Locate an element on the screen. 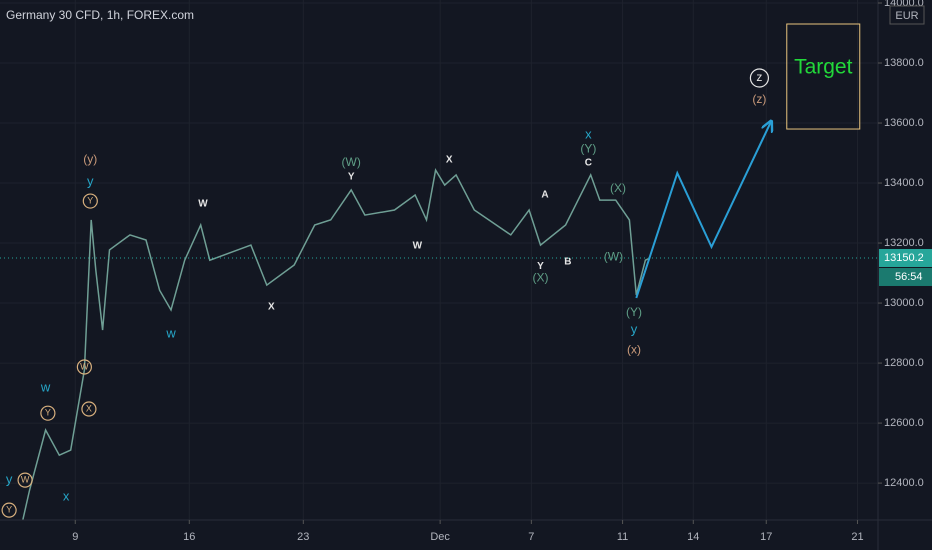 The width and height of the screenshot is (932, 550). y-tick-label: 13000.0 is located at coordinates (904, 303).